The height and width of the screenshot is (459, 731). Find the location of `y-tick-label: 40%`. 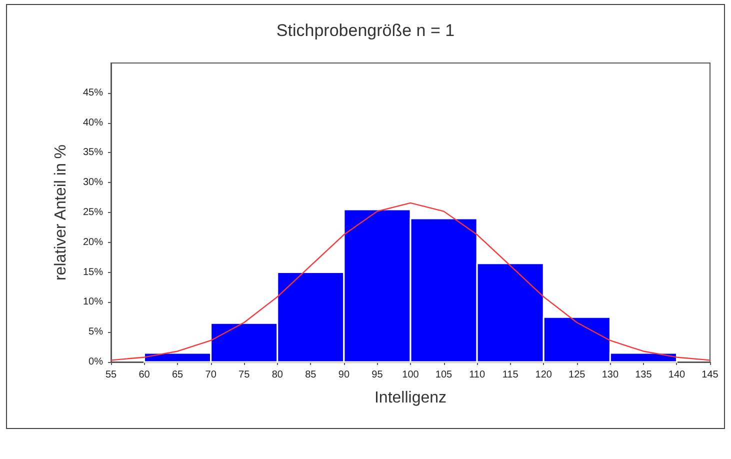

y-tick-label: 40% is located at coordinates (93, 122).